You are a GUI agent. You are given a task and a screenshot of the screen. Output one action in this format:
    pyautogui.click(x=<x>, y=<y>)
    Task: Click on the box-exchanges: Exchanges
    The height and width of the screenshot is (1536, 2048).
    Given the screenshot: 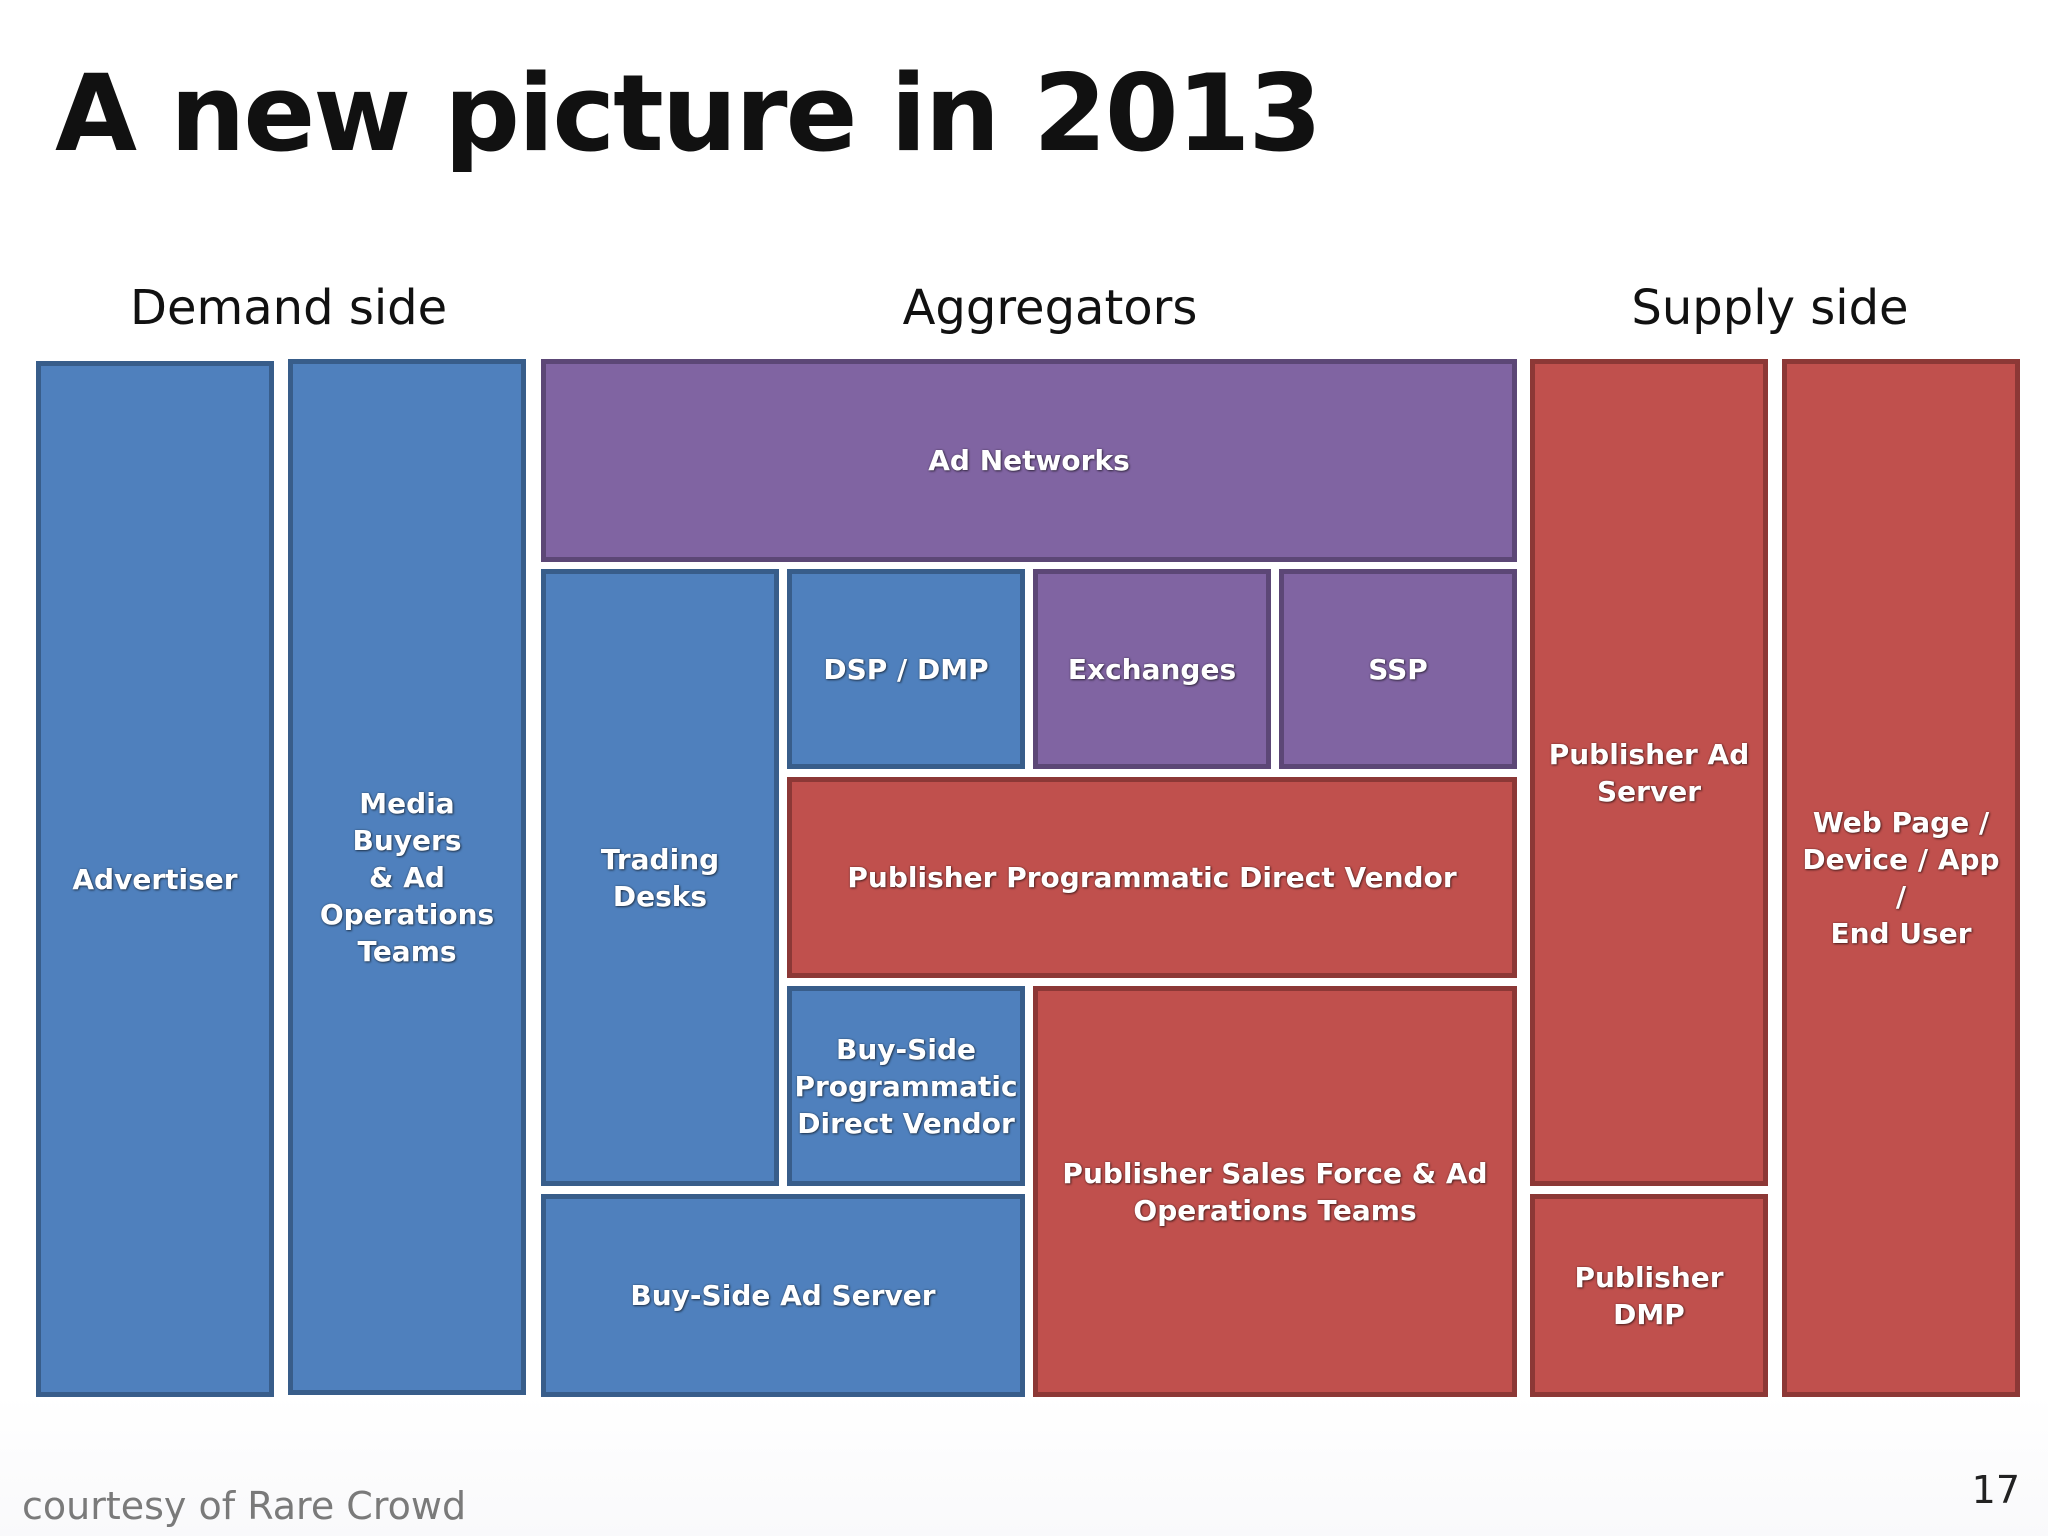 What is the action you would take?
    pyautogui.click(x=1152, y=669)
    